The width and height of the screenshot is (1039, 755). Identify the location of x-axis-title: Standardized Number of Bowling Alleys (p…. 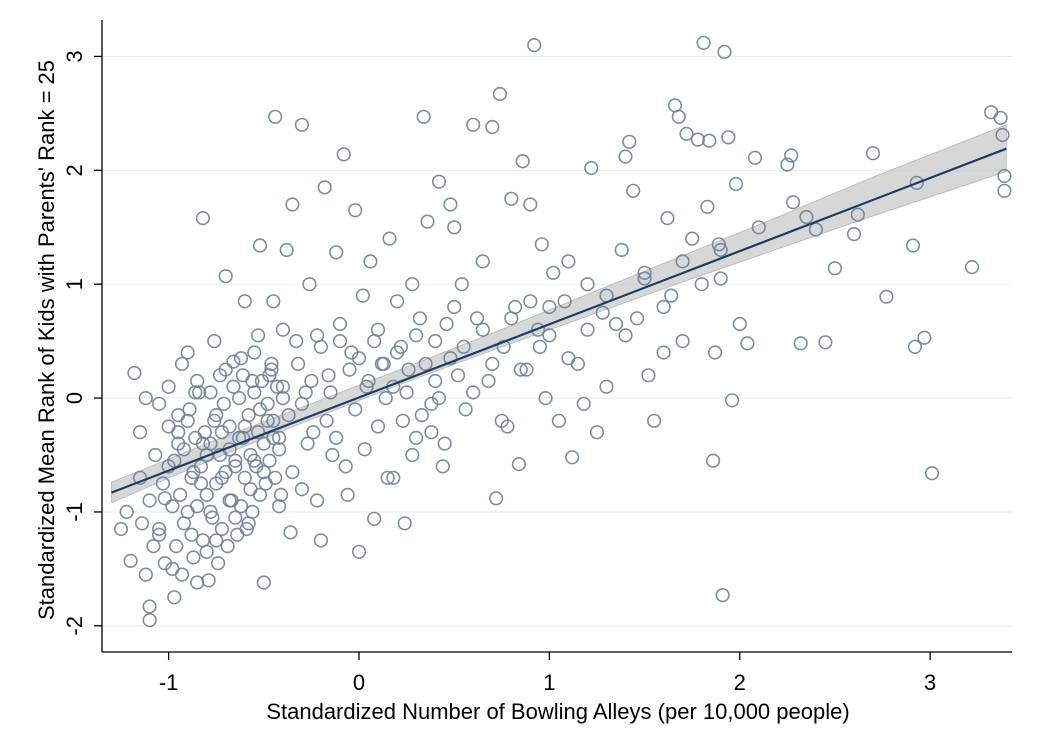
(557, 711).